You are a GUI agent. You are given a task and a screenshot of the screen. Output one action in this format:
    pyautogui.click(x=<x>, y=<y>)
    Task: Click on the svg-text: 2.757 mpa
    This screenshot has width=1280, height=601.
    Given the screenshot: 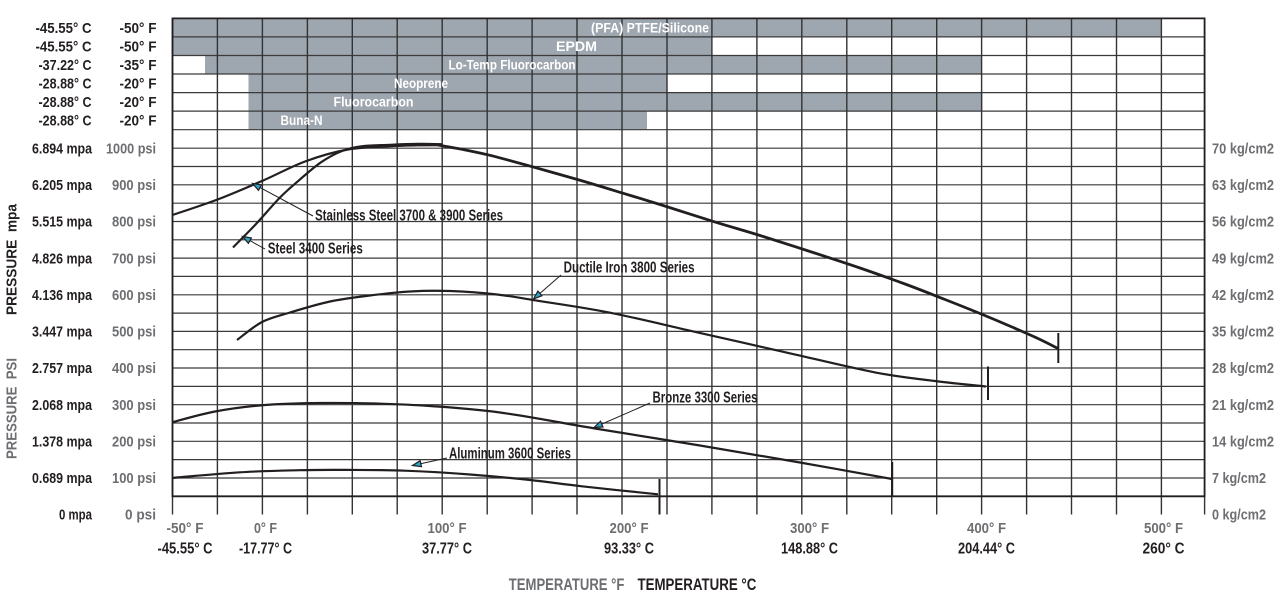 What is the action you would take?
    pyautogui.click(x=62, y=368)
    